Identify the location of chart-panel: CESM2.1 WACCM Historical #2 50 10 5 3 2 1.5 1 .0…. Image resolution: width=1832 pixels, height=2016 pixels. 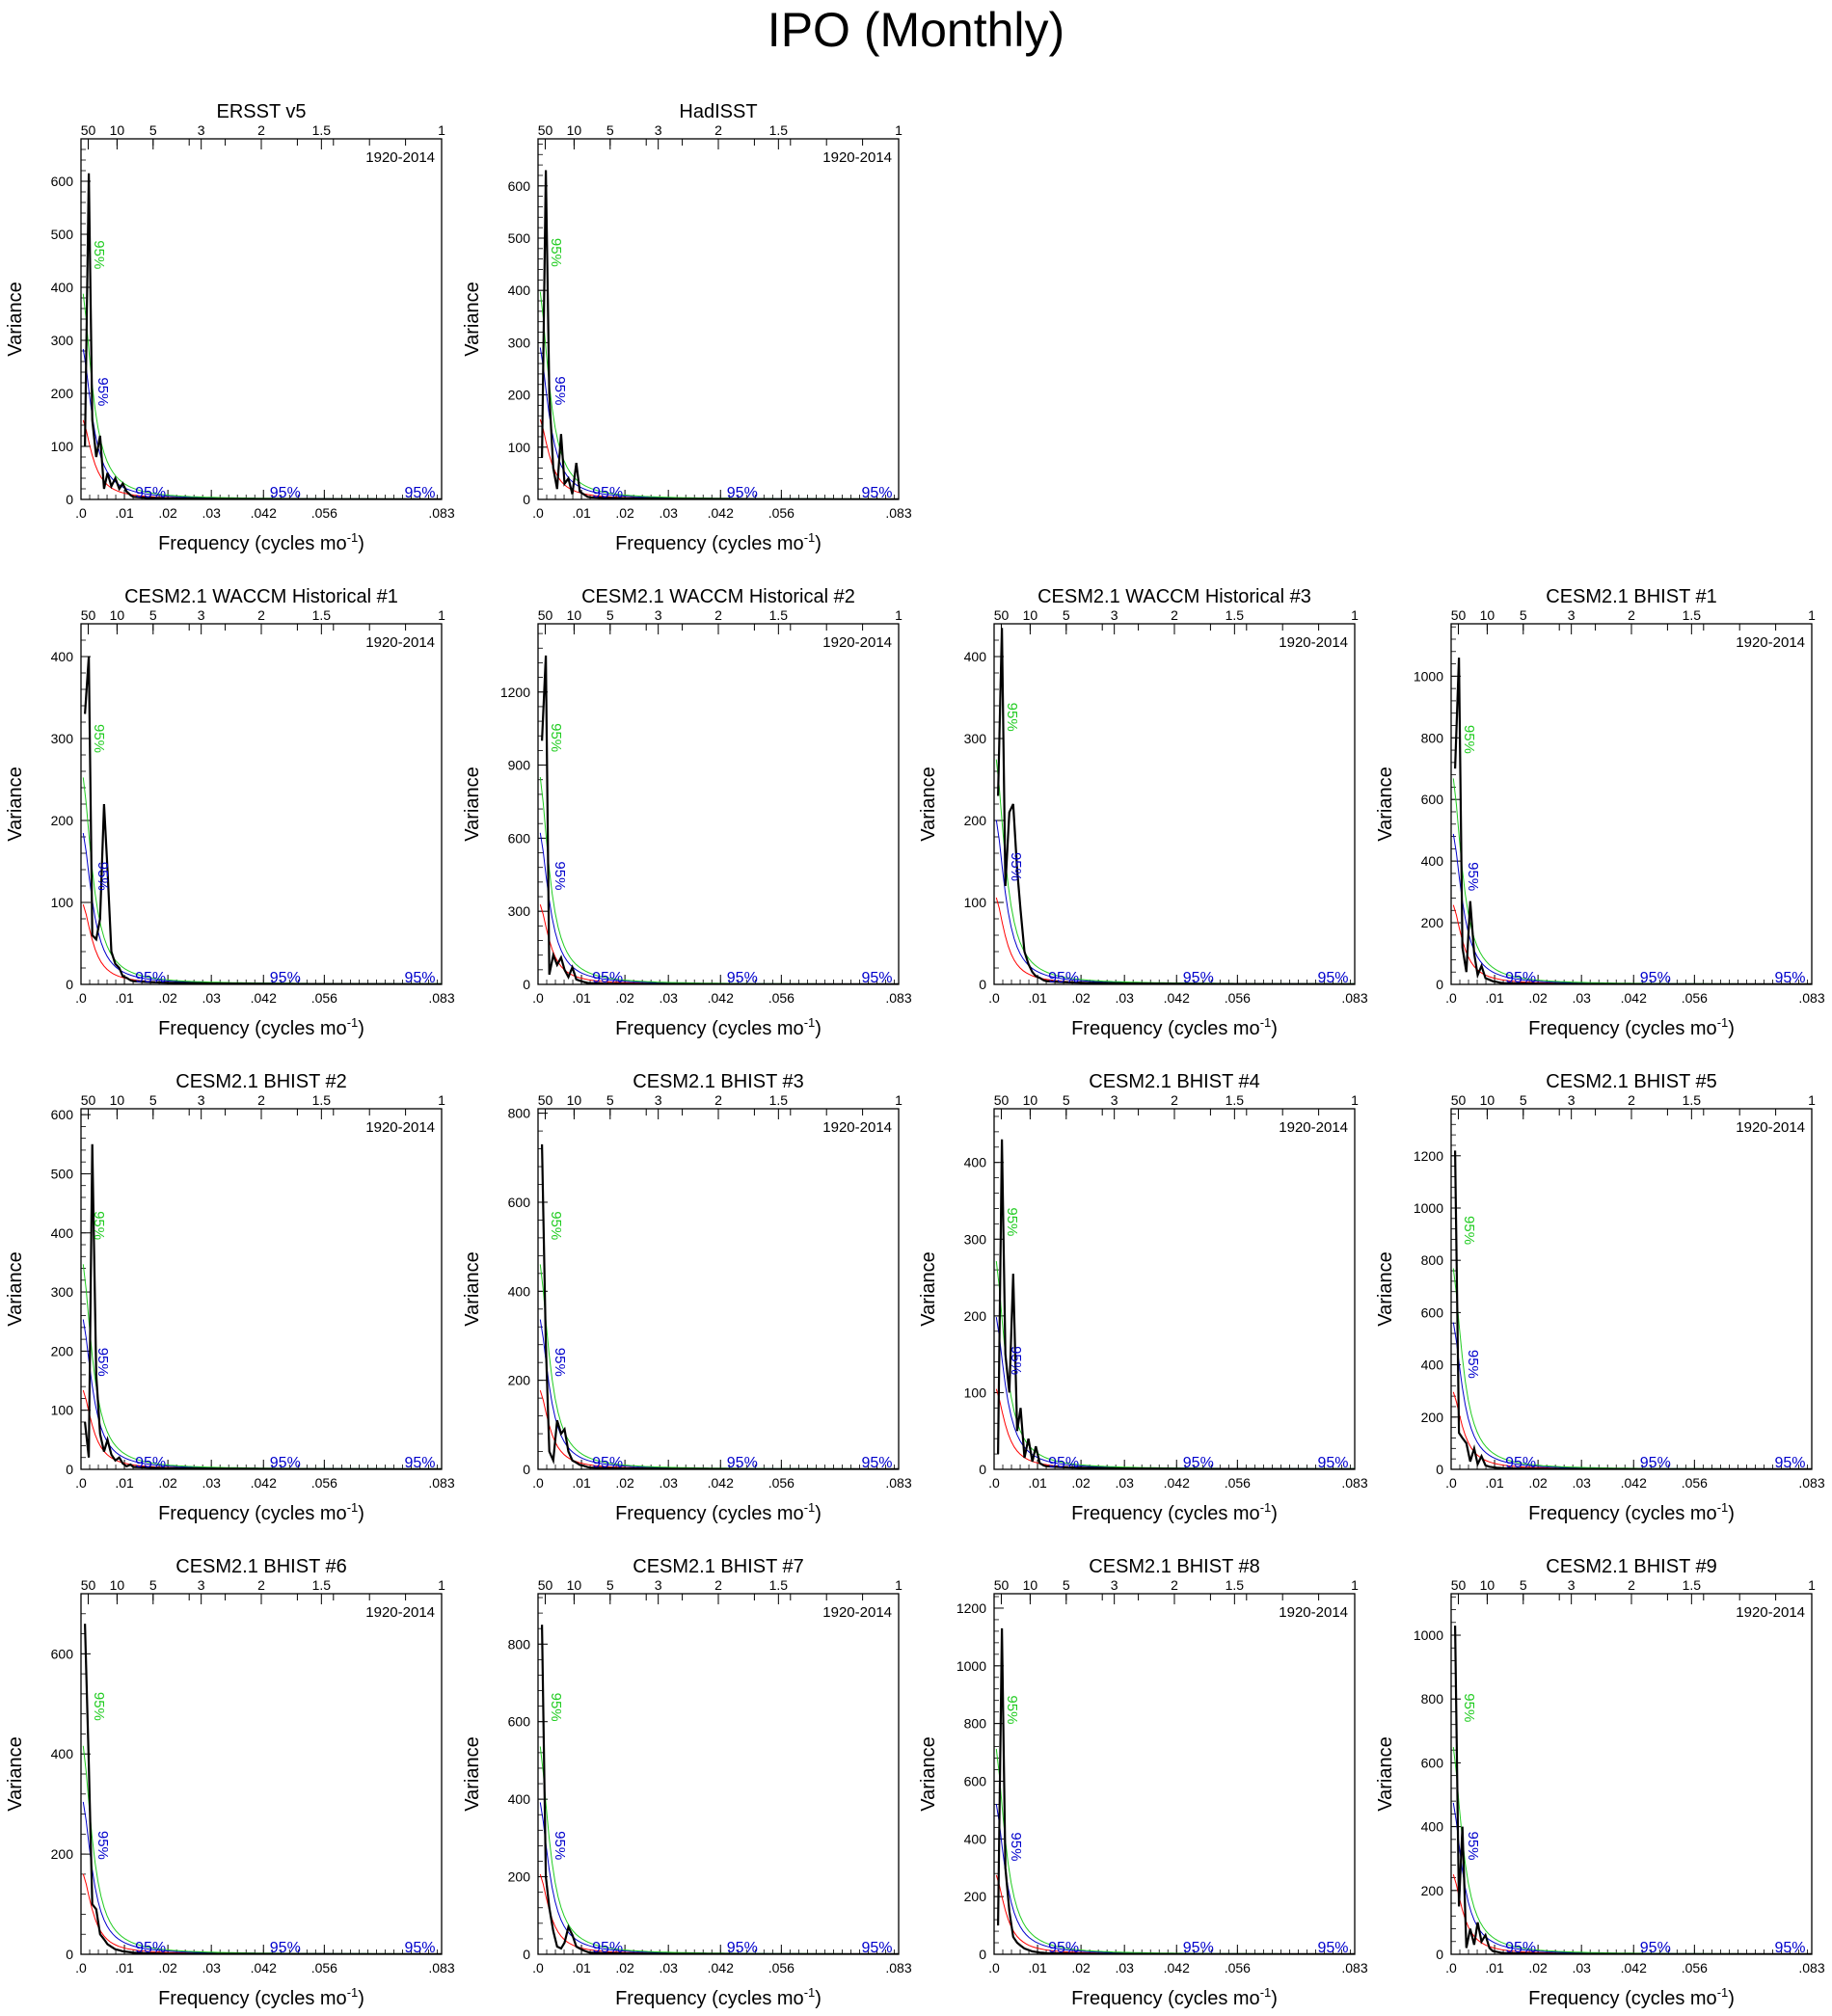
(687, 812).